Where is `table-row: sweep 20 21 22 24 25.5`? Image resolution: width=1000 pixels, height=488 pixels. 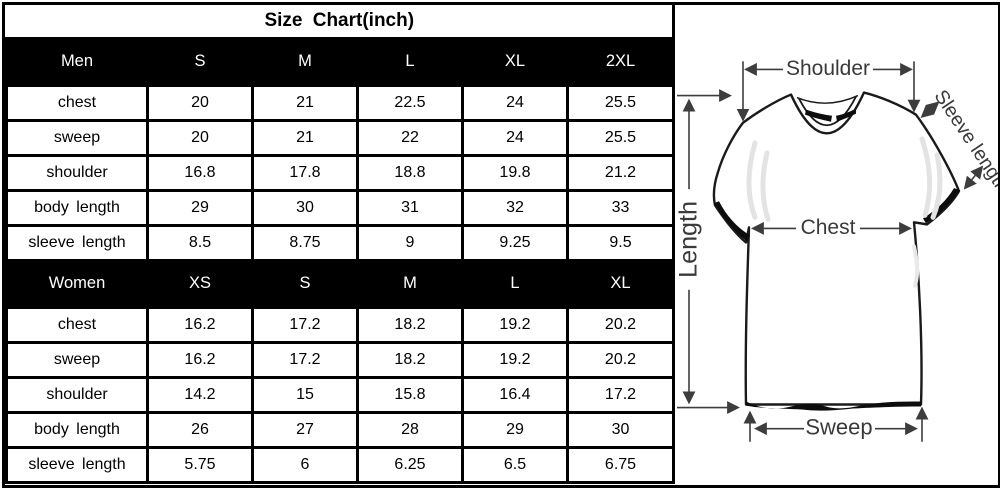 table-row: sweep 20 21 22 24 25.5 is located at coordinates (340, 137).